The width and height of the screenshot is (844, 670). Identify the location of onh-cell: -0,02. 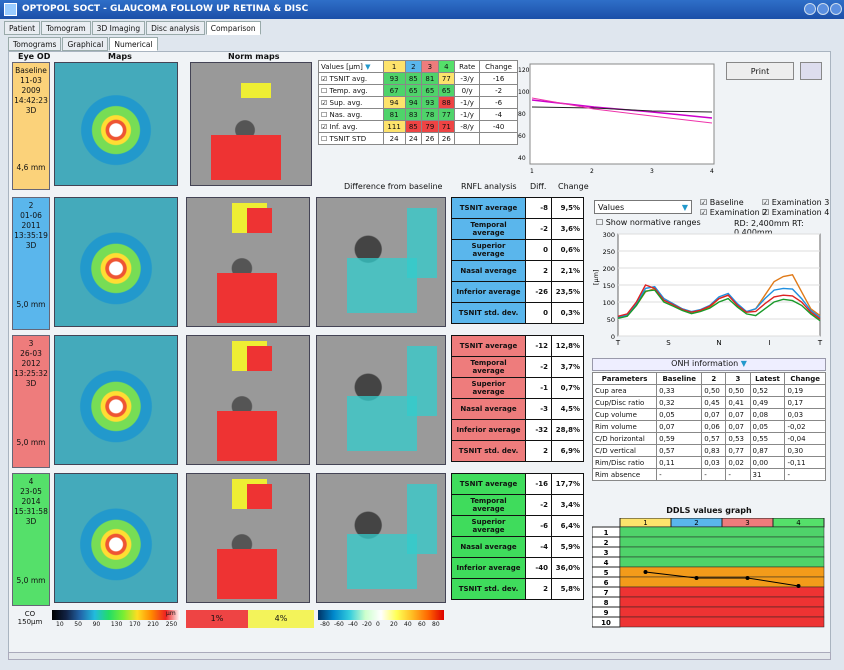
(805, 426).